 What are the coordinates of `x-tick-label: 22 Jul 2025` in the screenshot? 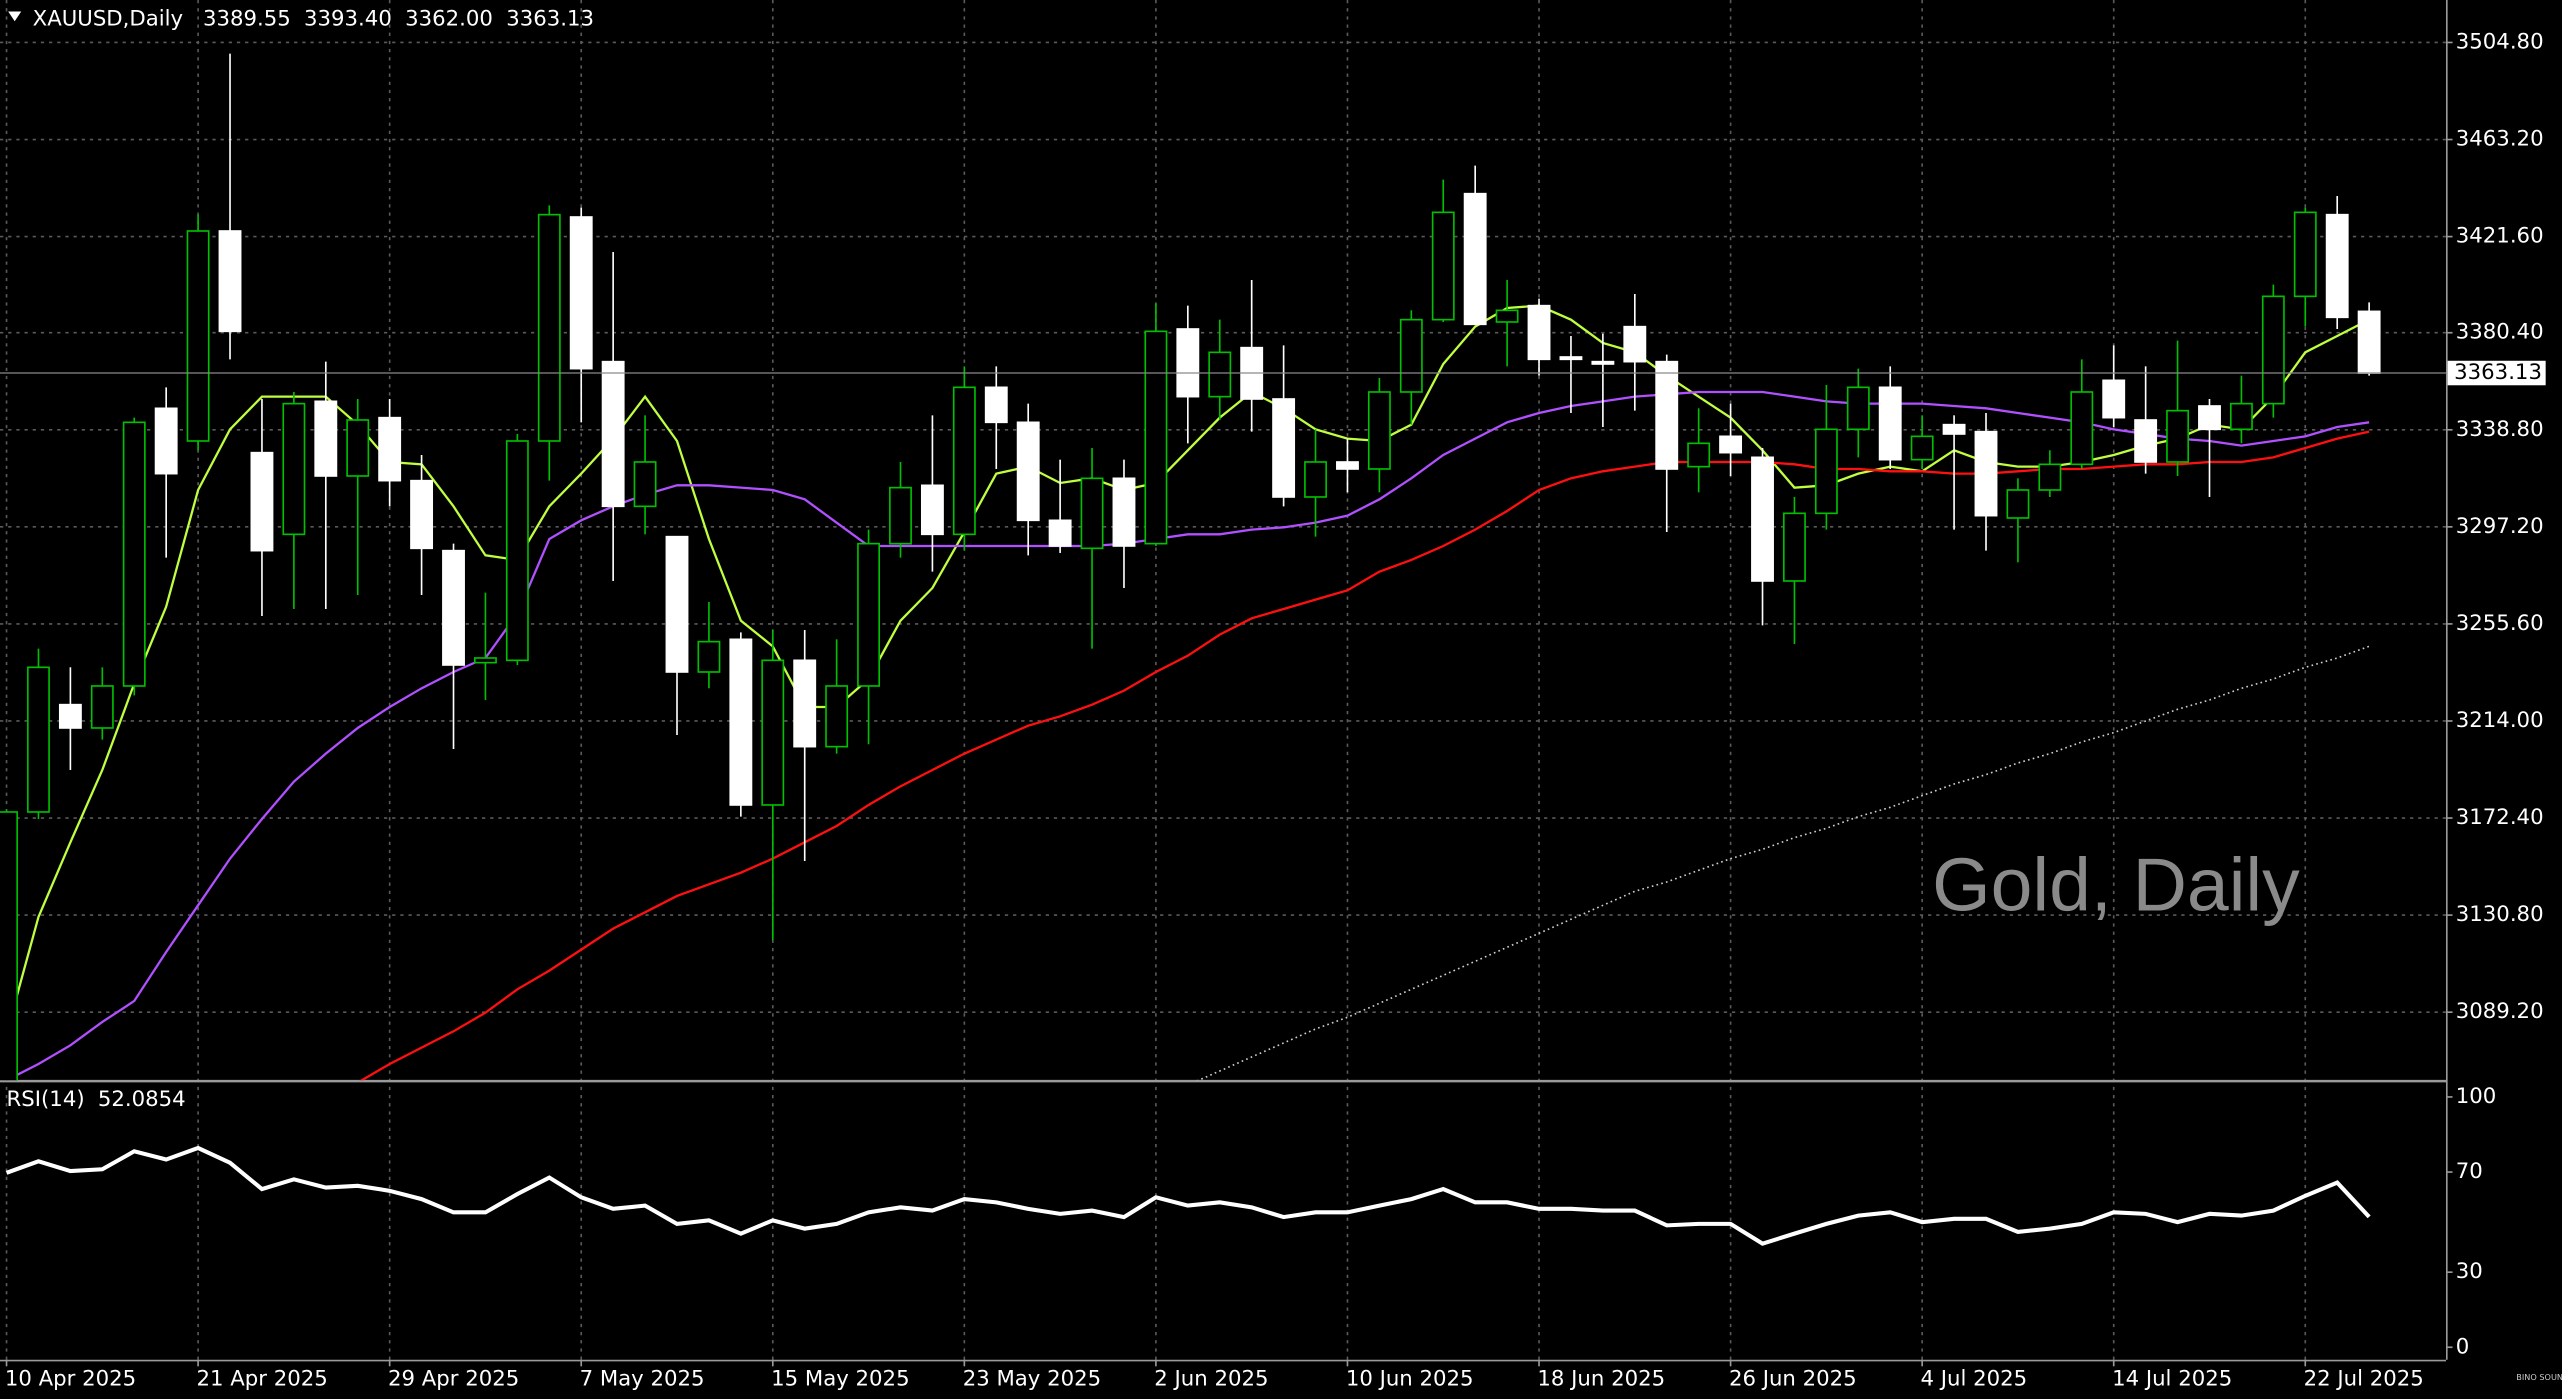 It's located at (2364, 1378).